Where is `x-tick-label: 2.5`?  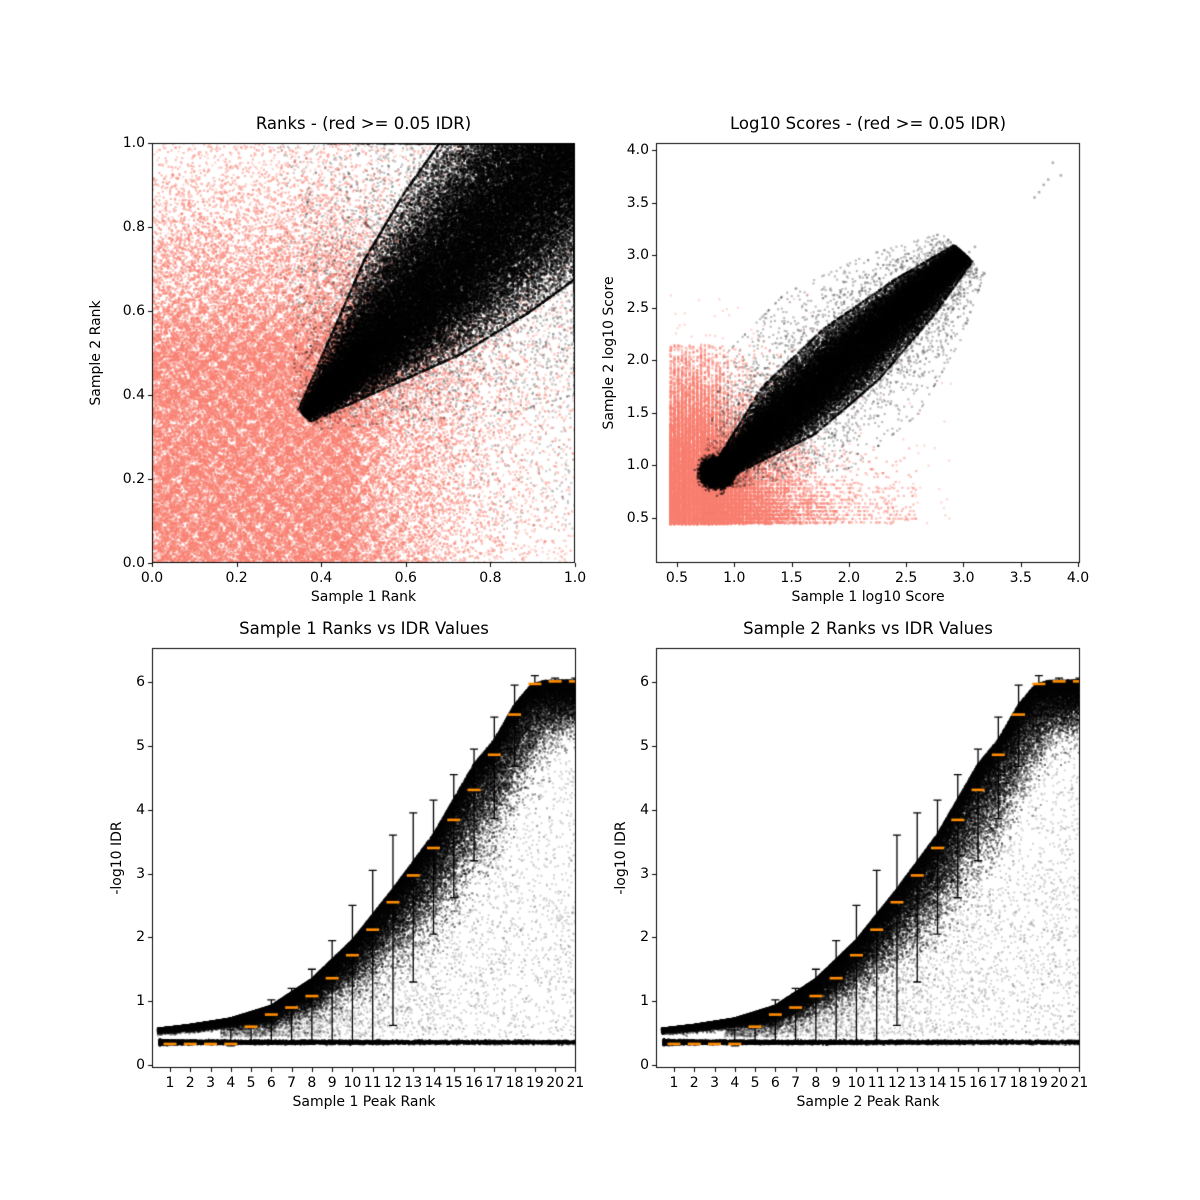 x-tick-label: 2.5 is located at coordinates (906, 578).